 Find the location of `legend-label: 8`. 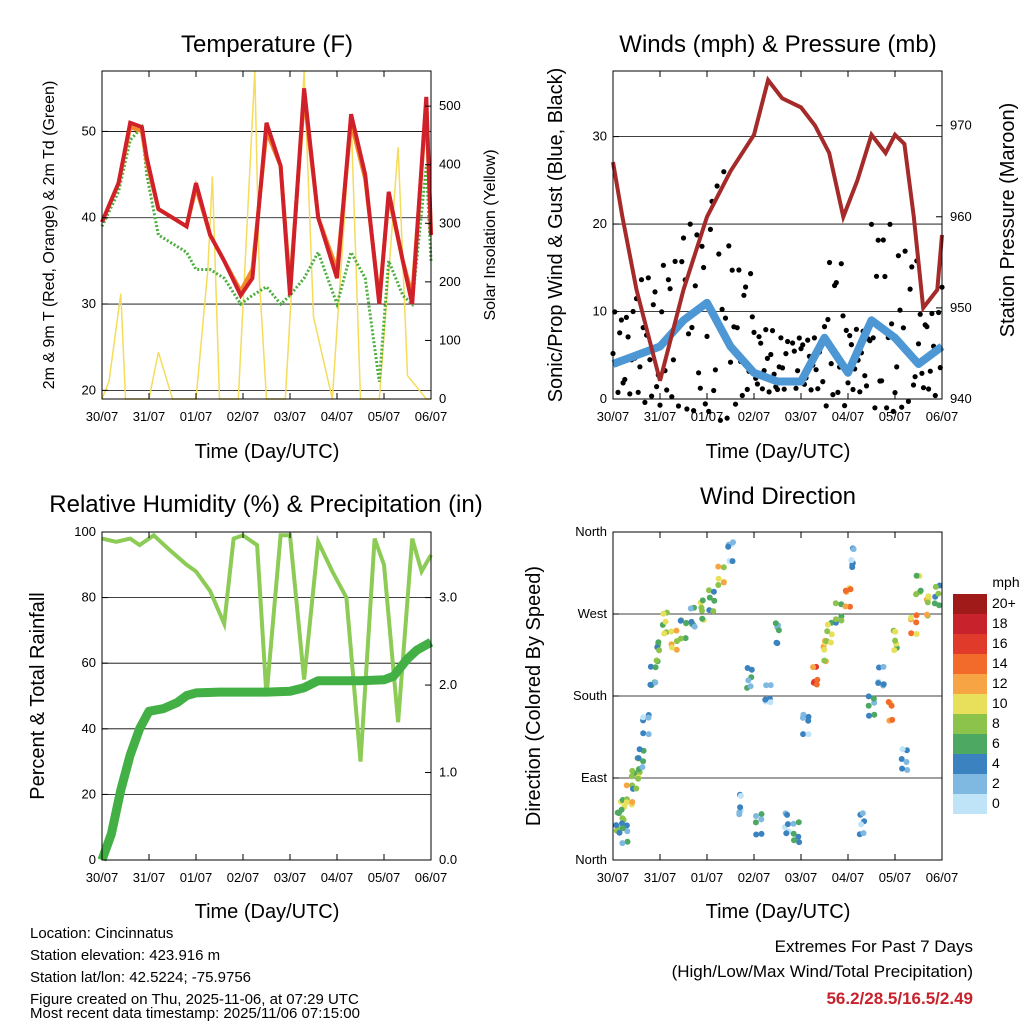

legend-label: 8 is located at coordinates (996, 723).